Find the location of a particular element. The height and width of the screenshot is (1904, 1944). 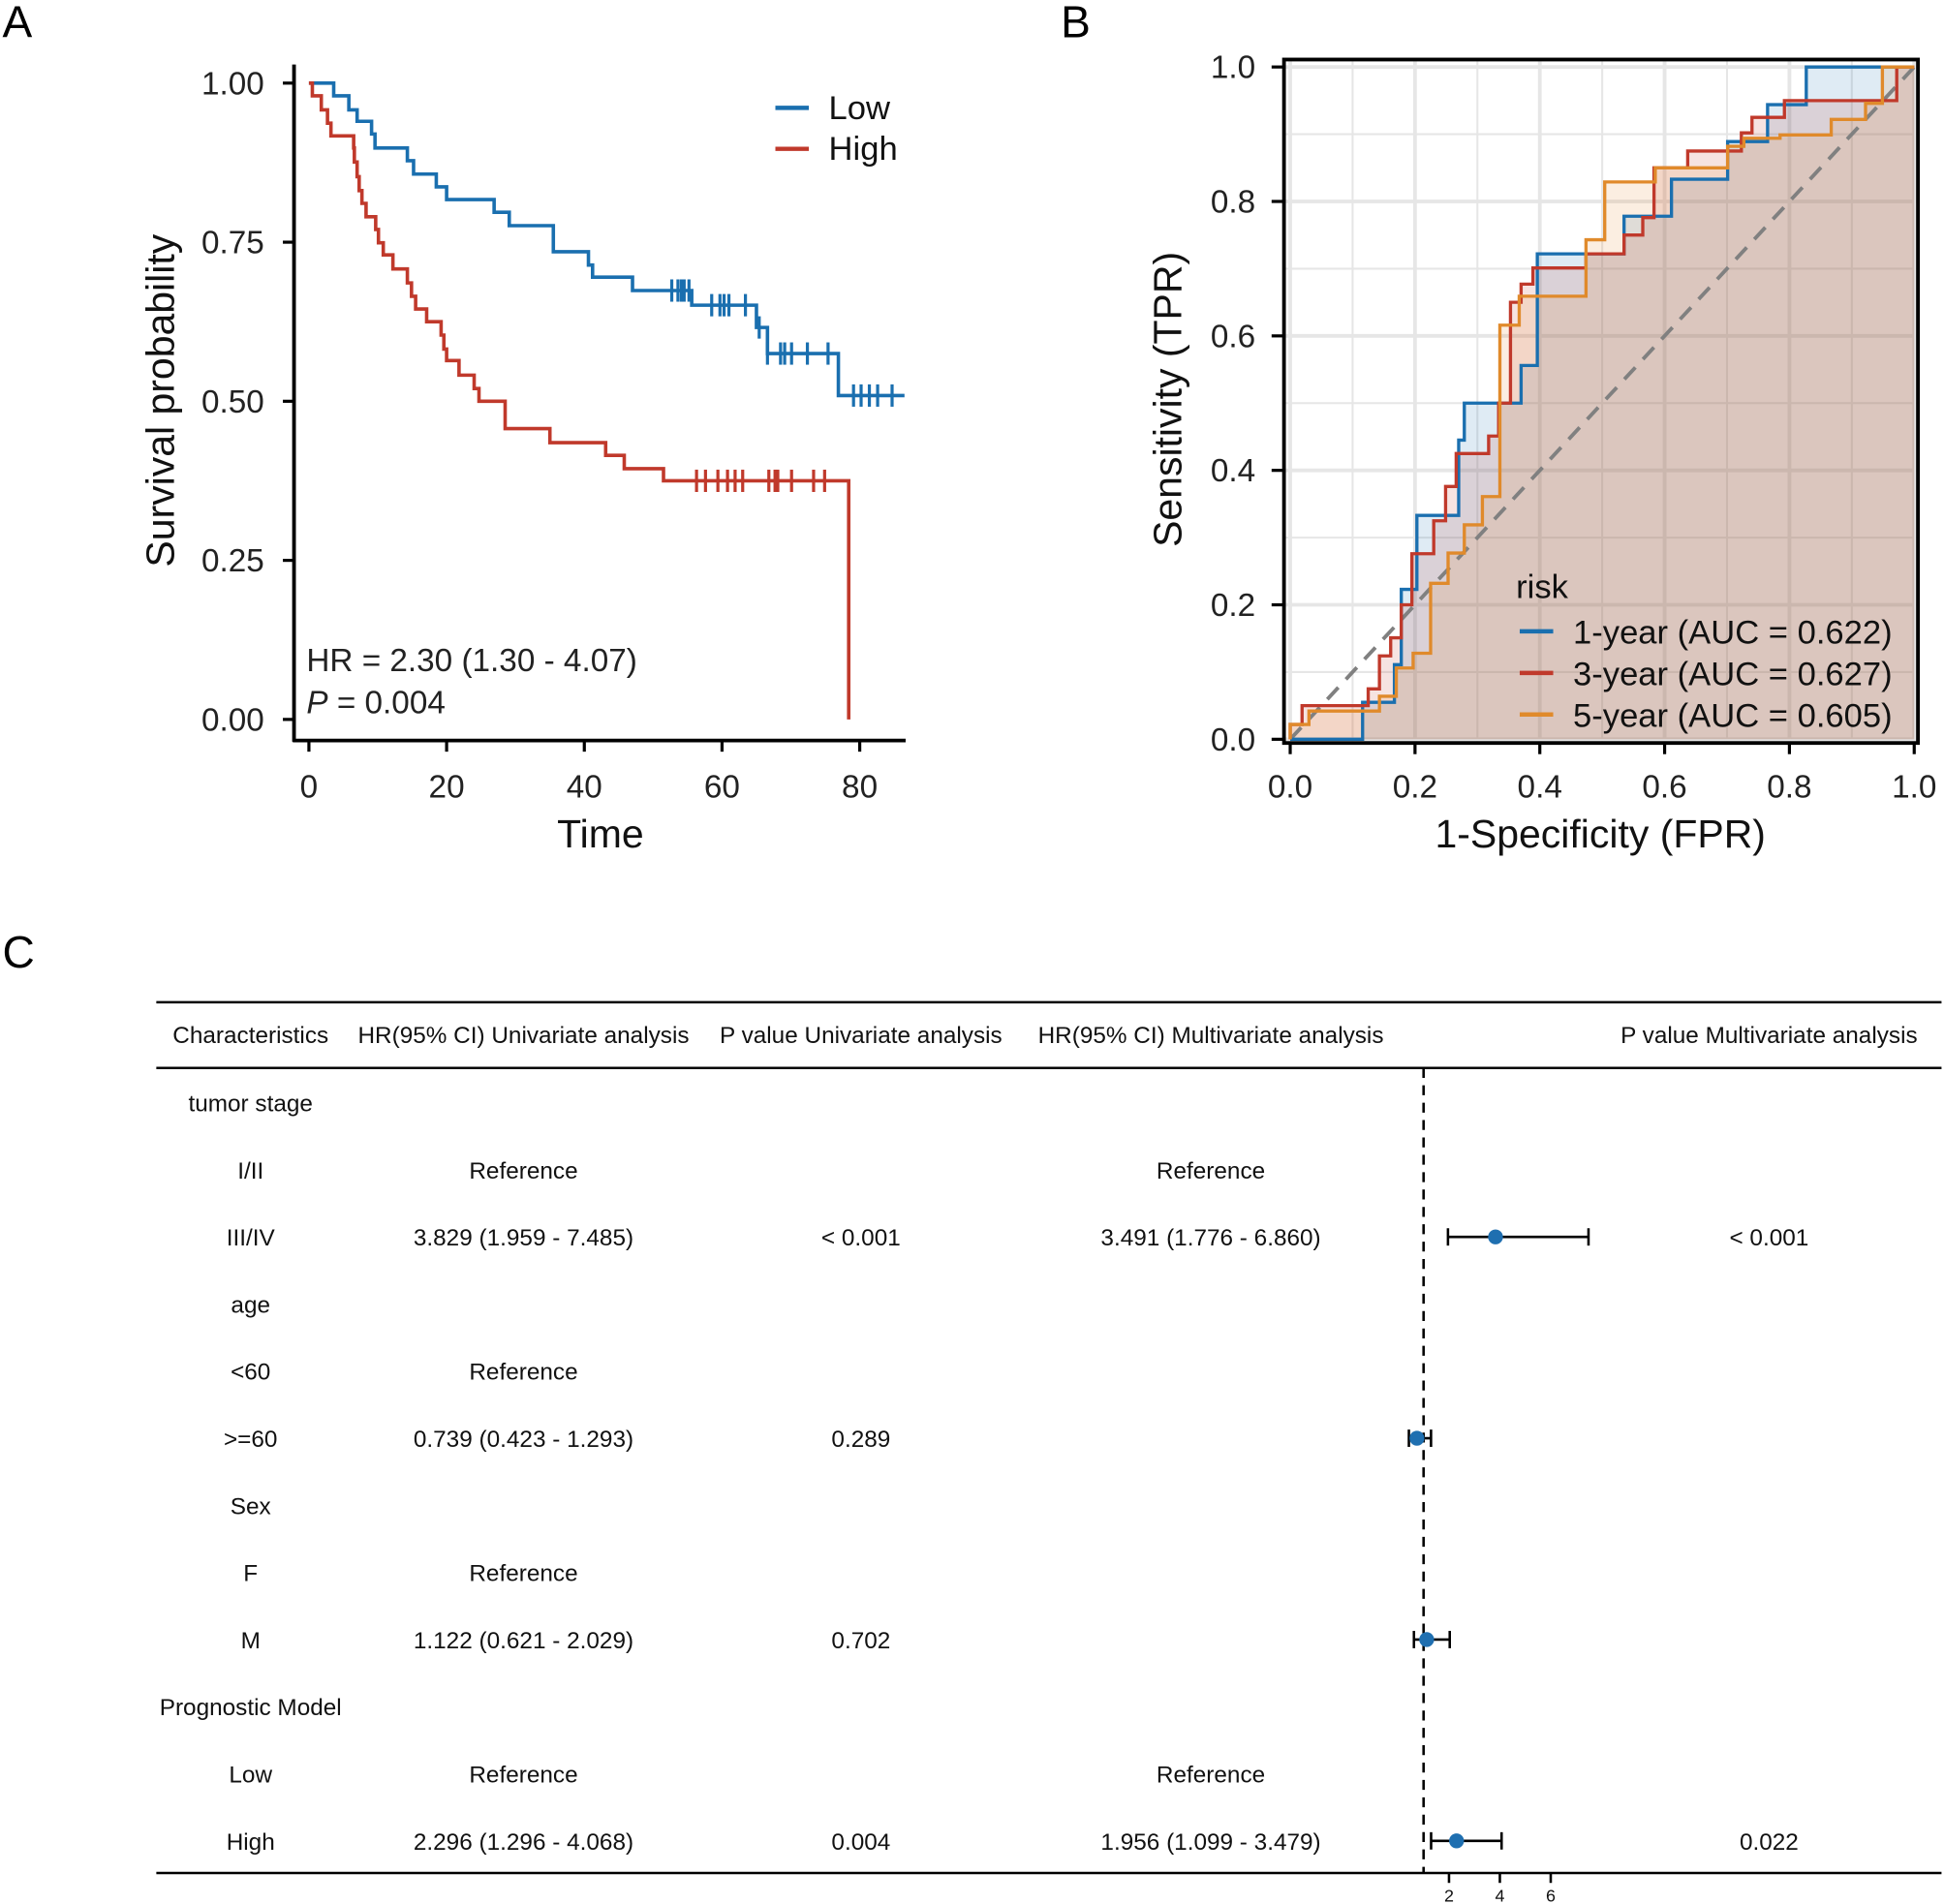

table-cell-label: I/II is located at coordinates (250, 1171).